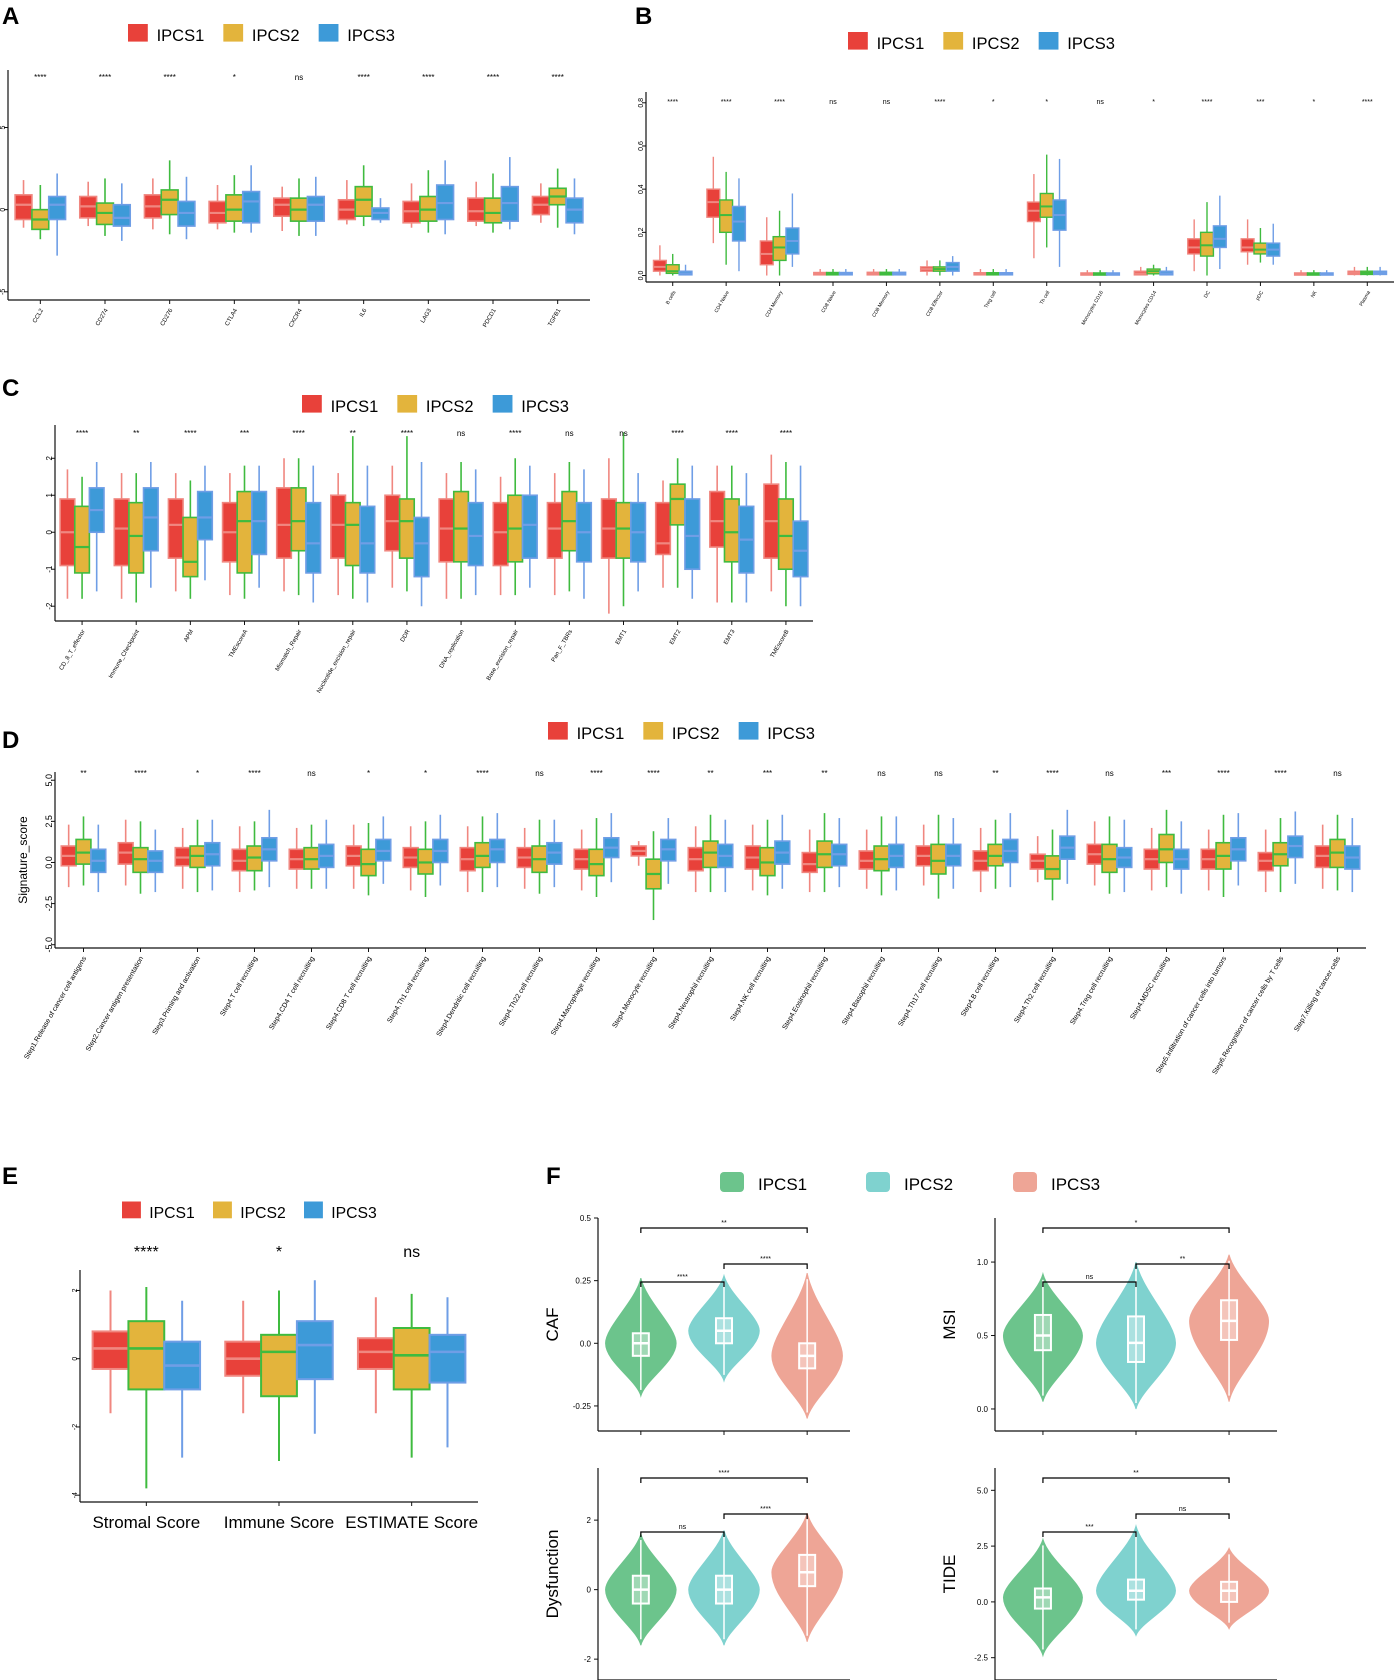 Image resolution: width=1394 pixels, height=1680 pixels. Describe the element at coordinates (990, 299) in the screenshot. I see `x-tick-label: Treg cell` at that location.